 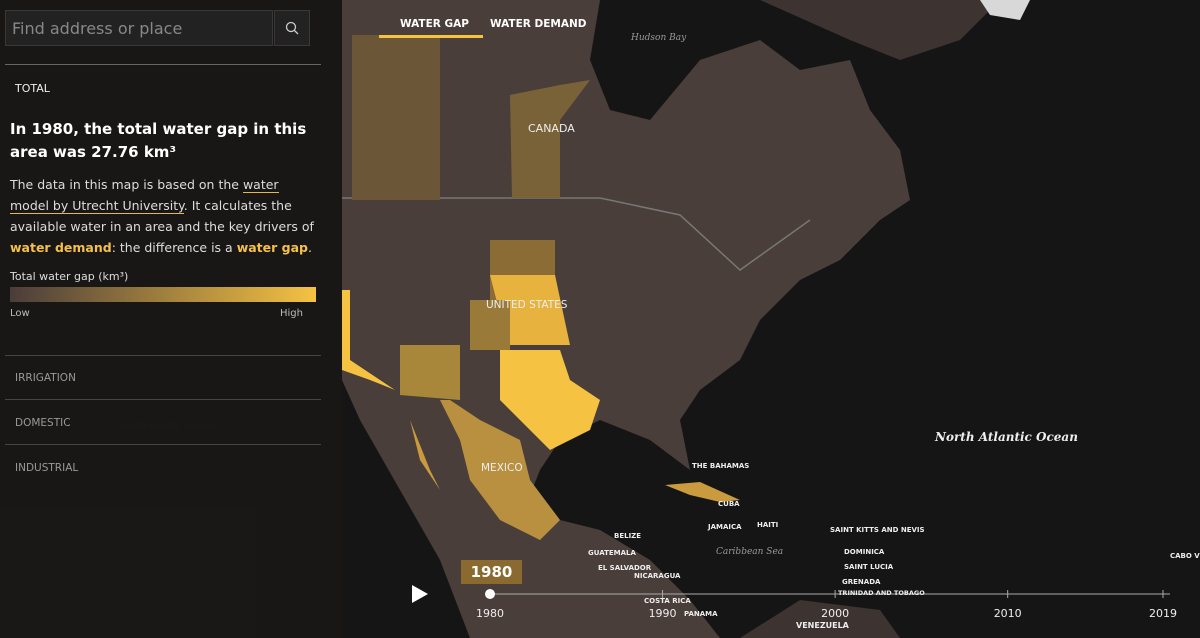 What do you see at coordinates (69, 276) in the screenshot?
I see `legend-title: Total water gap (km³)` at bounding box center [69, 276].